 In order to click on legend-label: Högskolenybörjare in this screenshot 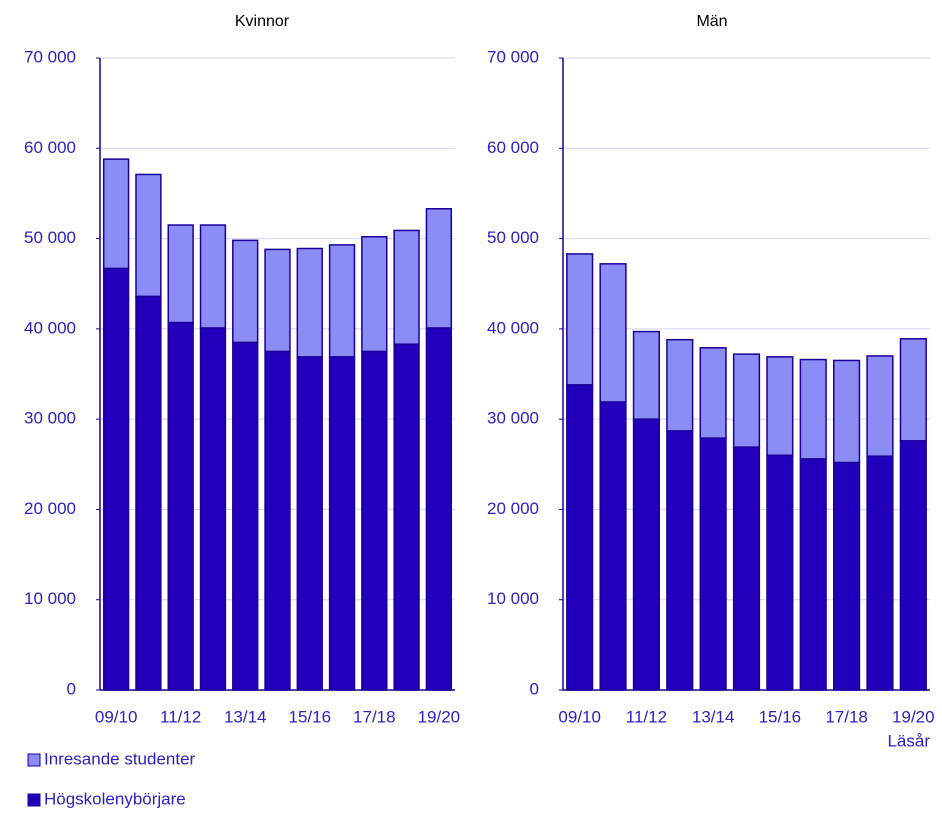, I will do `click(115, 798)`.